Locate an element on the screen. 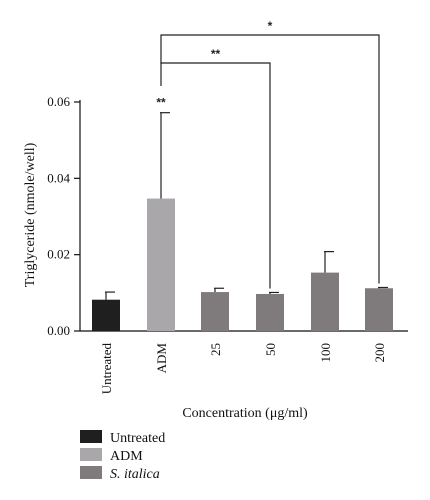  sig-label-2: * is located at coordinates (270, 26).